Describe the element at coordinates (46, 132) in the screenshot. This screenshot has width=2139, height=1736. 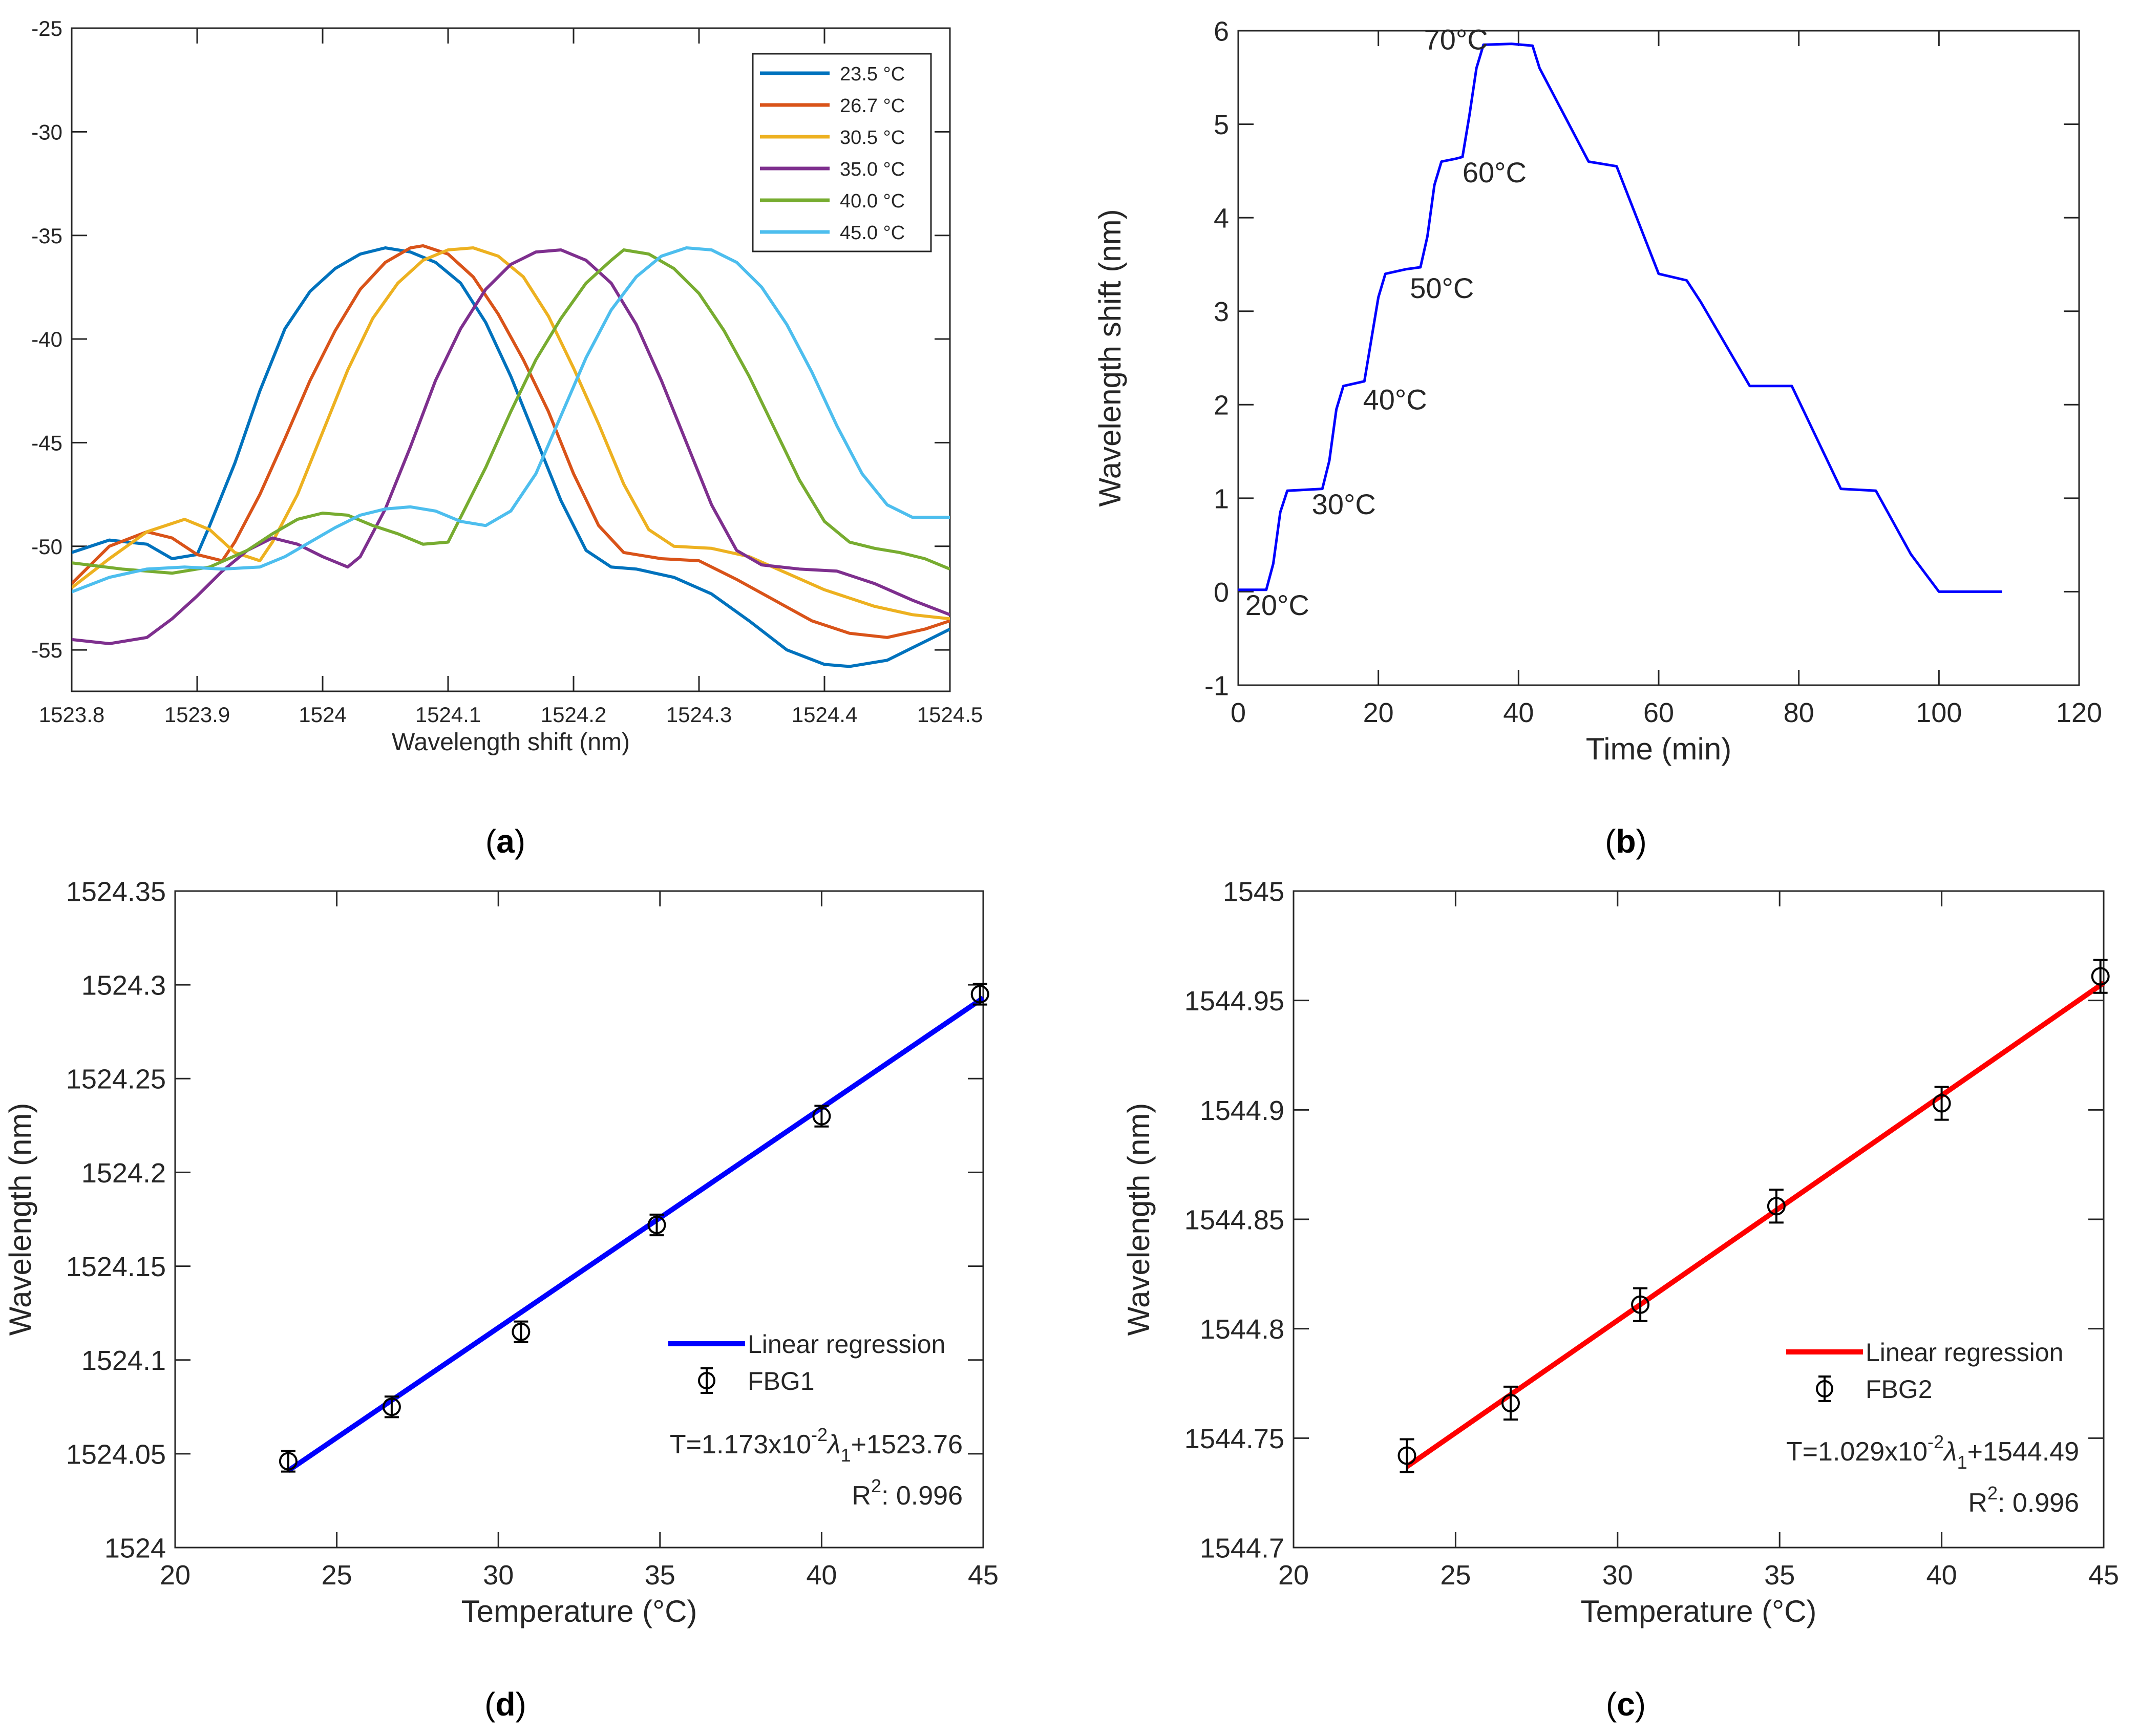
I see `y-tick-label: -30` at that location.